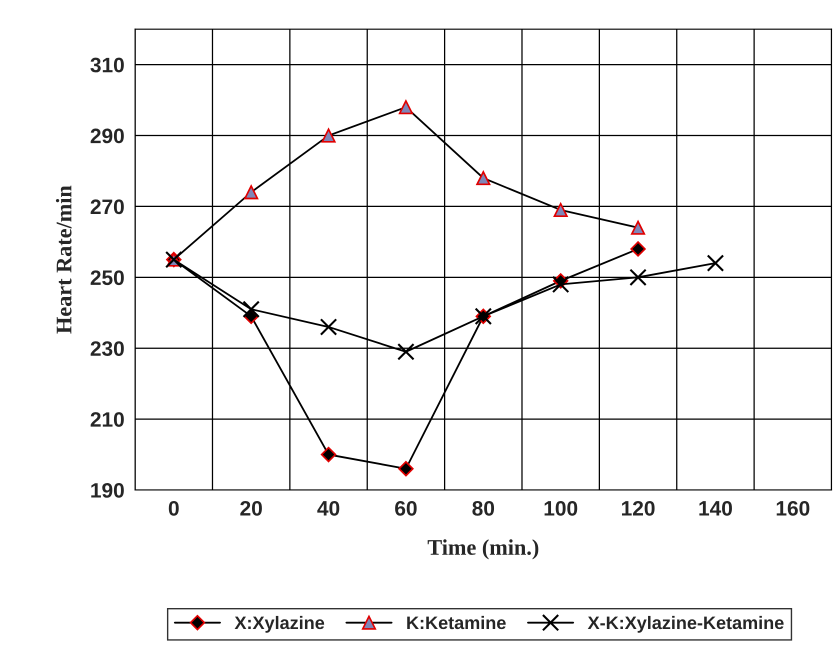 The image size is (834, 649). I want to click on y-tick-label: 230, so click(107, 348).